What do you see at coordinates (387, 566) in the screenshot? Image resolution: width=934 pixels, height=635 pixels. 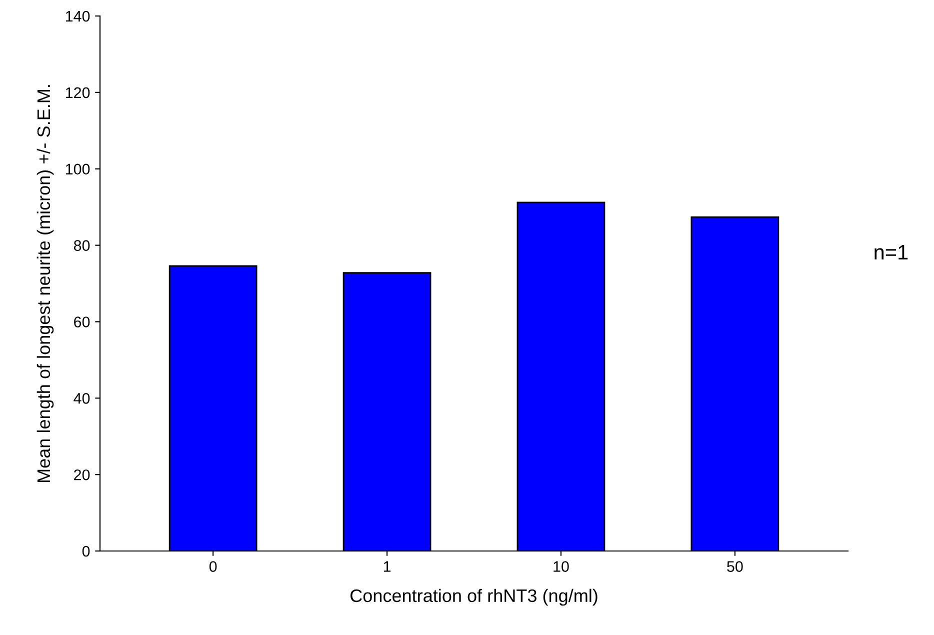 I see `x-tick-label: 1` at bounding box center [387, 566].